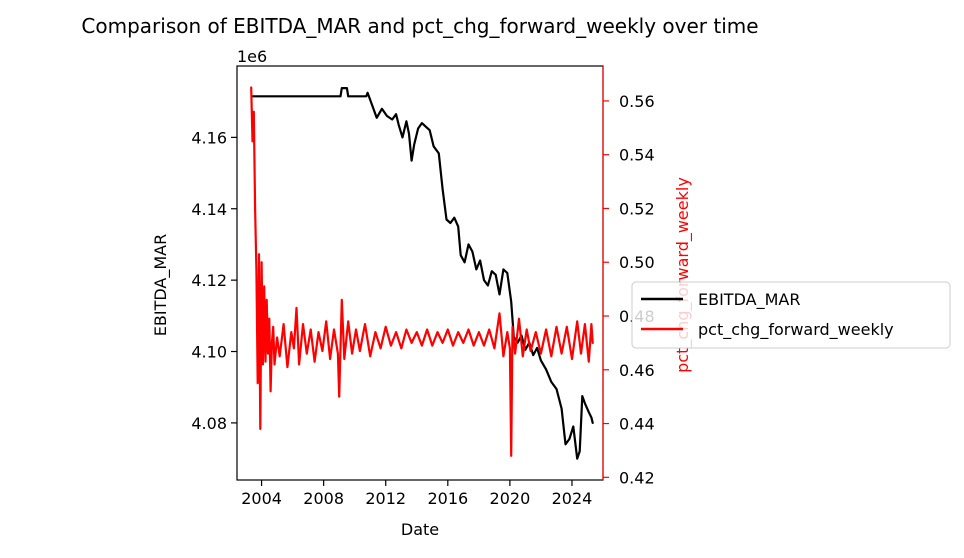 The width and height of the screenshot is (964, 558). What do you see at coordinates (447, 498) in the screenshot?
I see `x-tick-label: 2016` at bounding box center [447, 498].